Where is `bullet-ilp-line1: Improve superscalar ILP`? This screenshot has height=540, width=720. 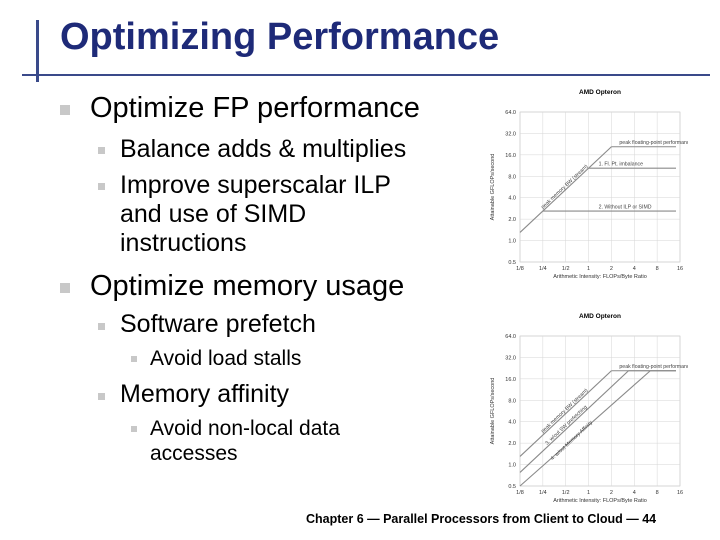 bullet-ilp-line1: Improve superscalar ILP is located at coordinates (255, 185).